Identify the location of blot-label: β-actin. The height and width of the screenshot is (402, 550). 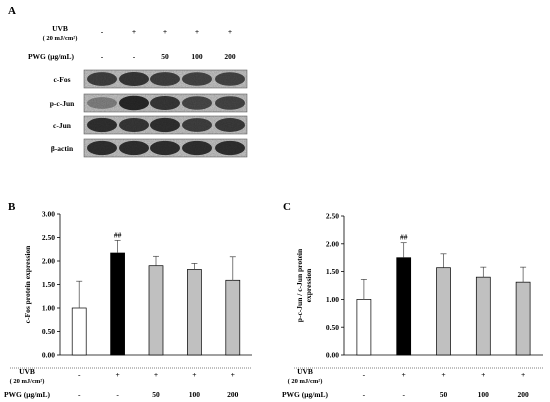
(62, 148).